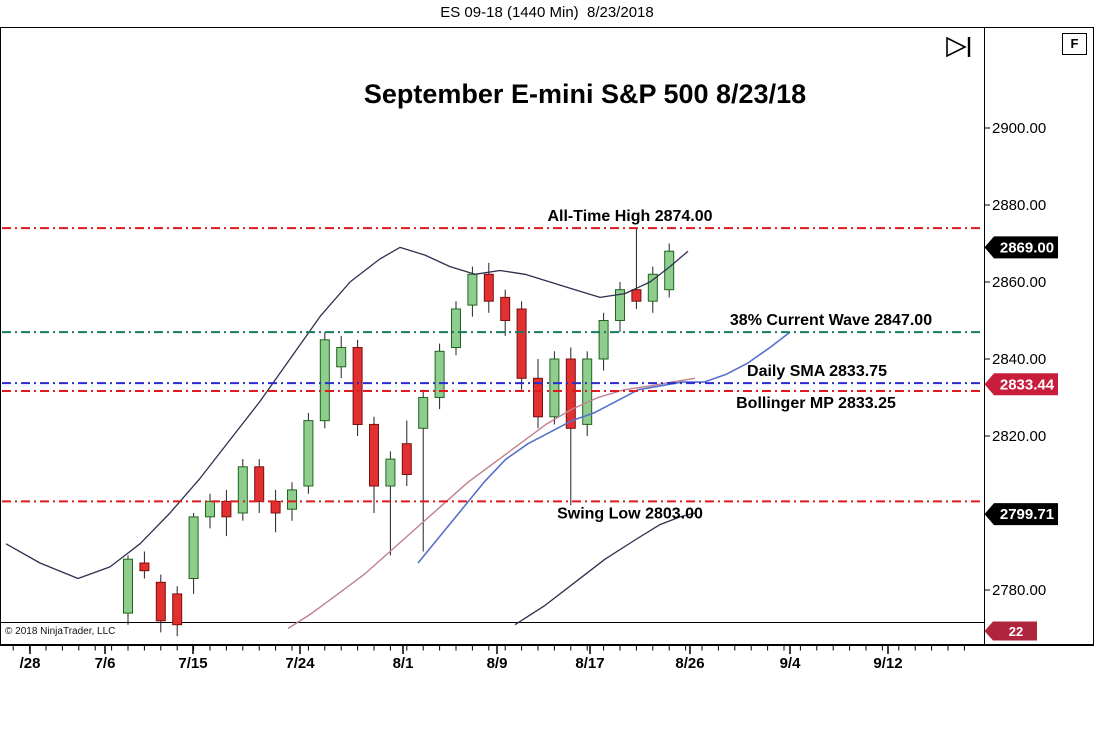  I want to click on scroll-to-end-marker-icon, so click(961, 47).